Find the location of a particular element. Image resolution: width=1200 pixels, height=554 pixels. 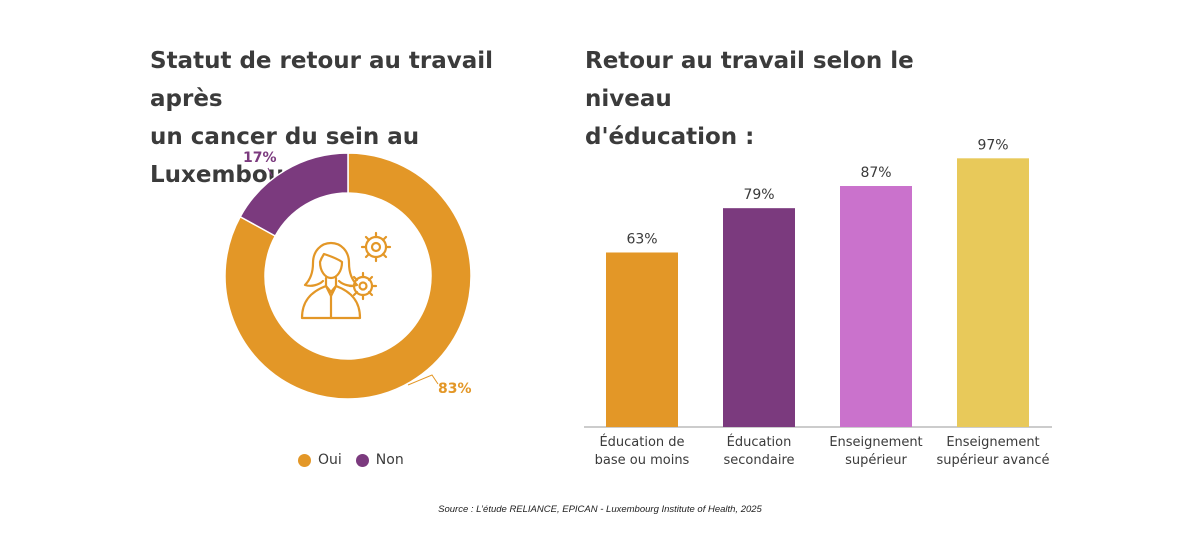

category-line: Éducation is located at coordinates (759, 442).